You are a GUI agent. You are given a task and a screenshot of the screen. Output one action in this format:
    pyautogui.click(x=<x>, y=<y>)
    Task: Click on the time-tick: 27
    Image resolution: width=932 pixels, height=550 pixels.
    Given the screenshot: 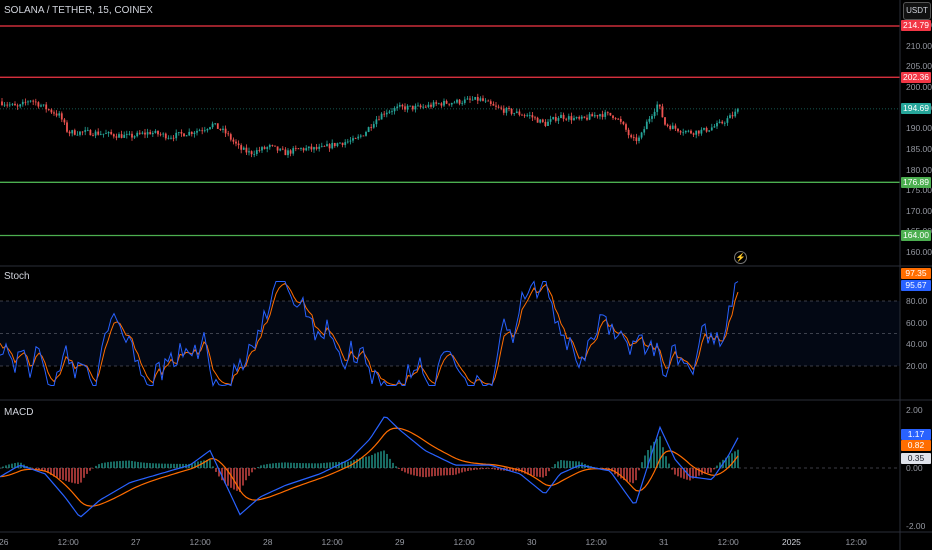 What is the action you would take?
    pyautogui.click(x=136, y=542)
    